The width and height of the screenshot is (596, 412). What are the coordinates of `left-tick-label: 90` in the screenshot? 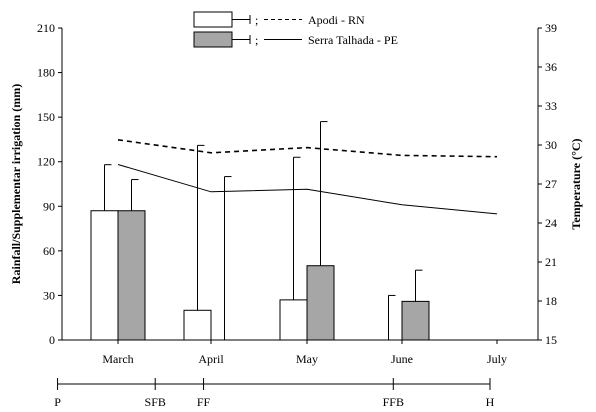 It's located at (49, 206).